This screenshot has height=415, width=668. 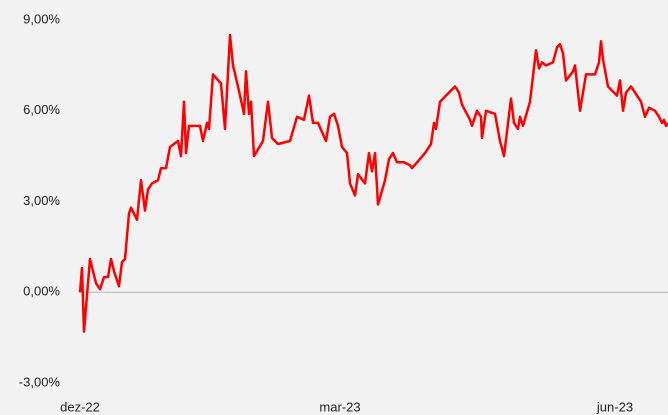 What do you see at coordinates (41, 291) in the screenshot?
I see `y-tick-label: 0,00%` at bounding box center [41, 291].